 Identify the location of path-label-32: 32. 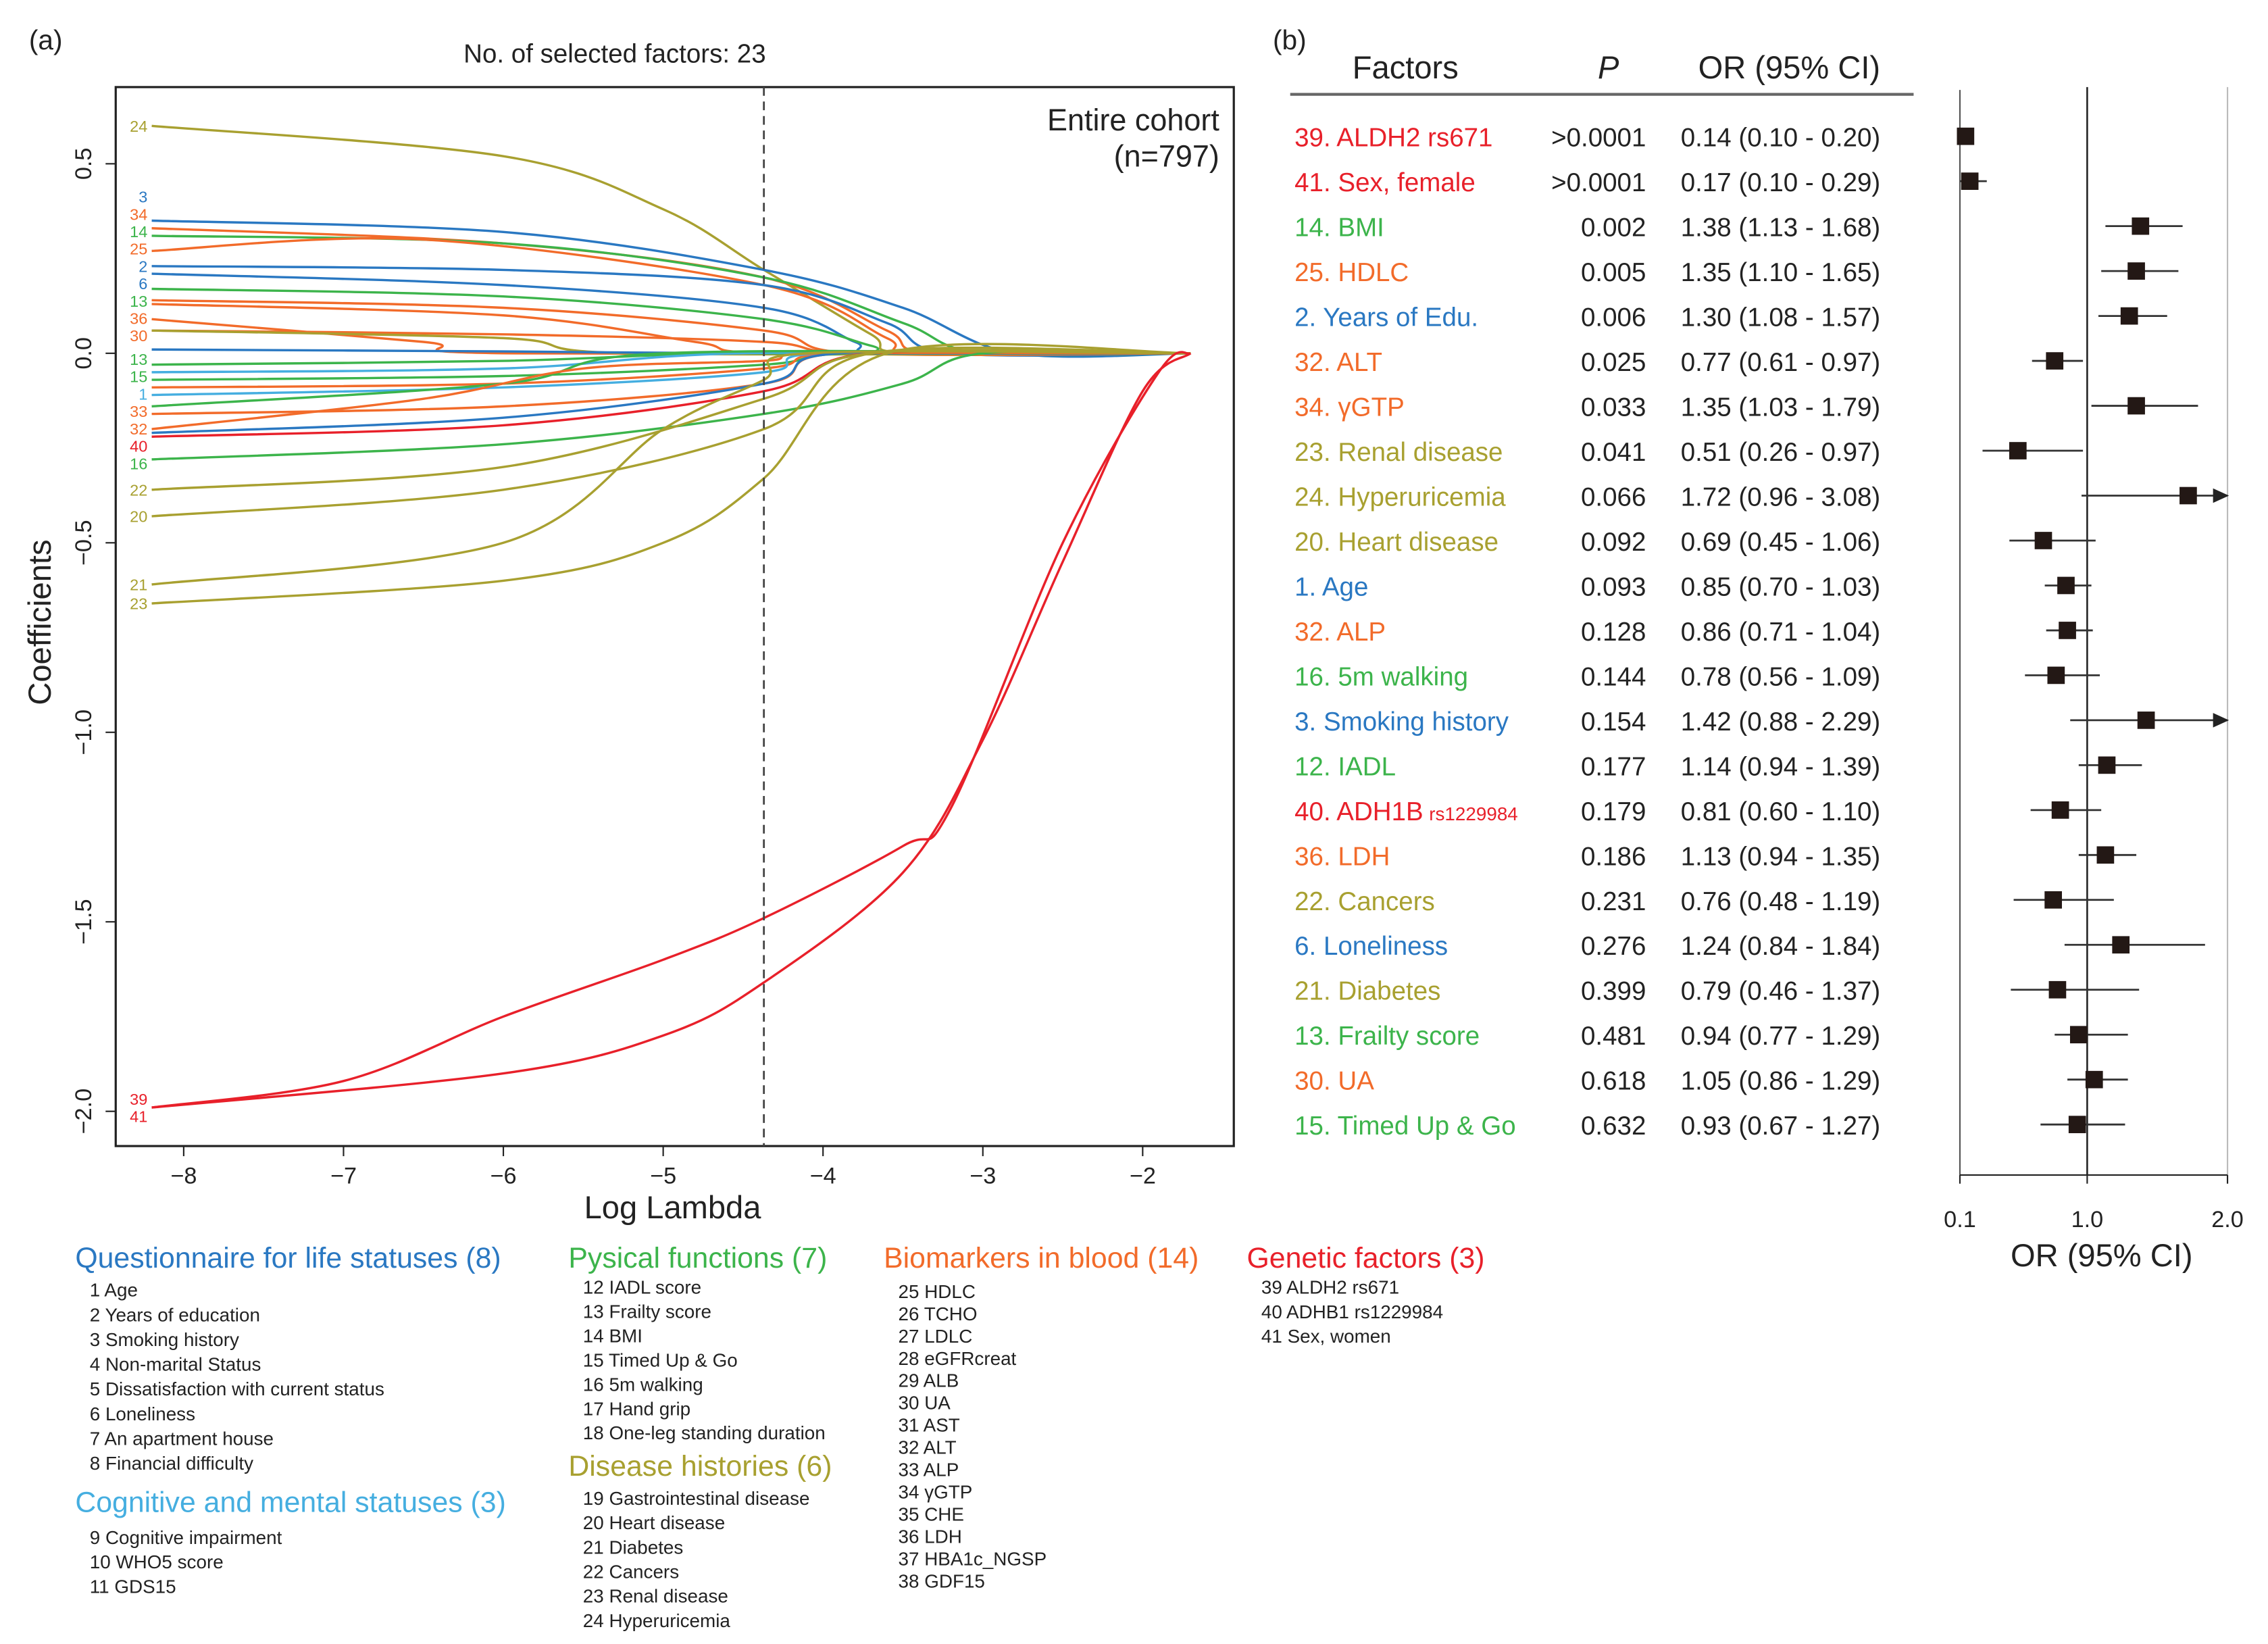
(138, 429).